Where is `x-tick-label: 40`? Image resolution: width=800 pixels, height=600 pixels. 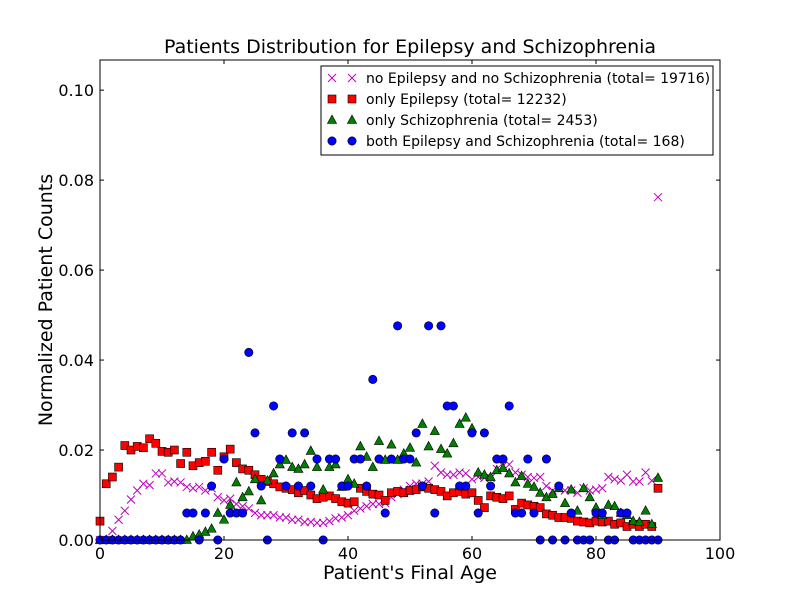
x-tick-label: 40 is located at coordinates (348, 553).